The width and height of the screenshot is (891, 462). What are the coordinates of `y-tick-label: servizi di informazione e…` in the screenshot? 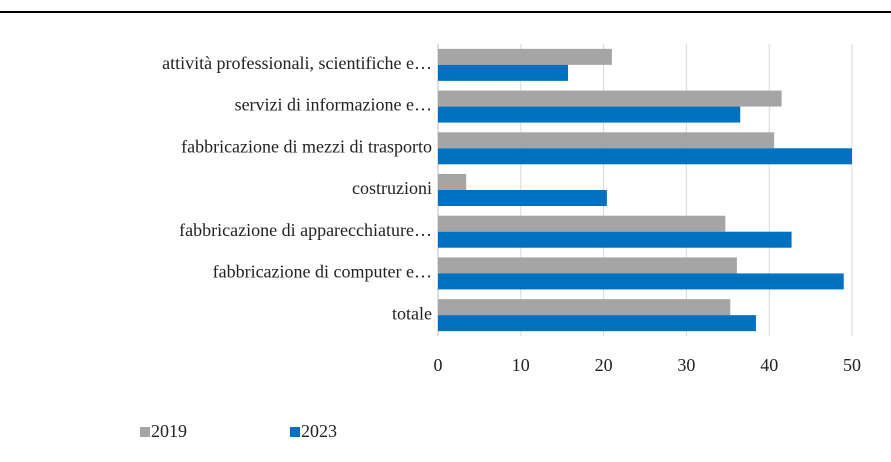 It's located at (333, 105).